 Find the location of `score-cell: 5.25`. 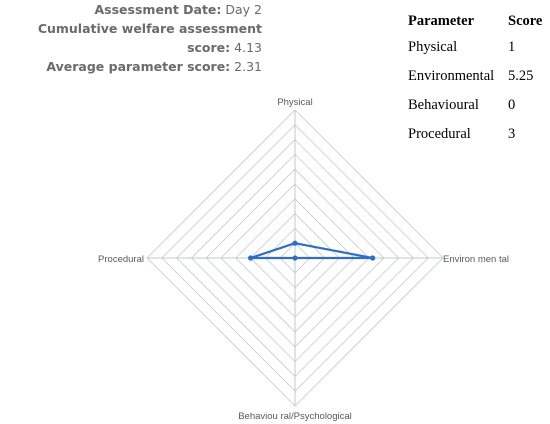

score-cell: 5.25 is located at coordinates (521, 76).